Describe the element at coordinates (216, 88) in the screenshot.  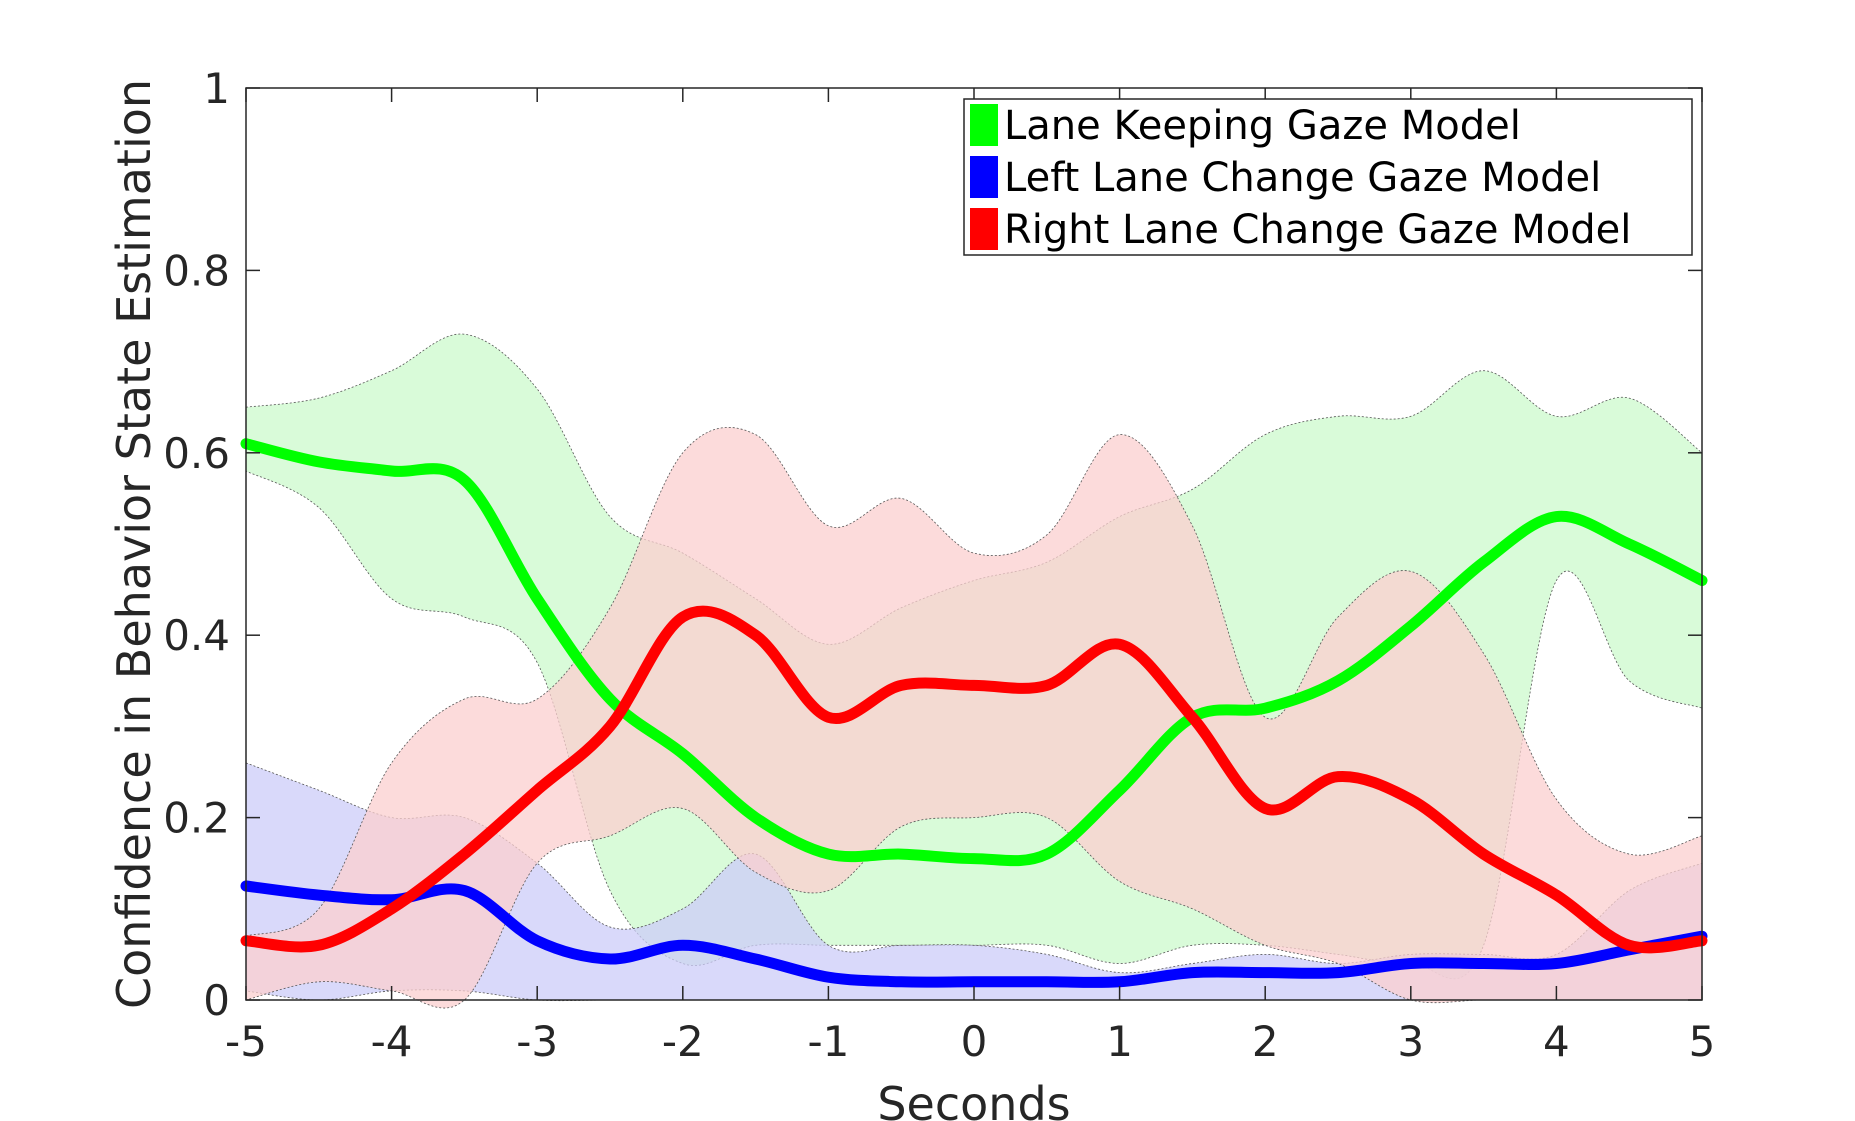
I see `y-tick-label: 1` at that location.